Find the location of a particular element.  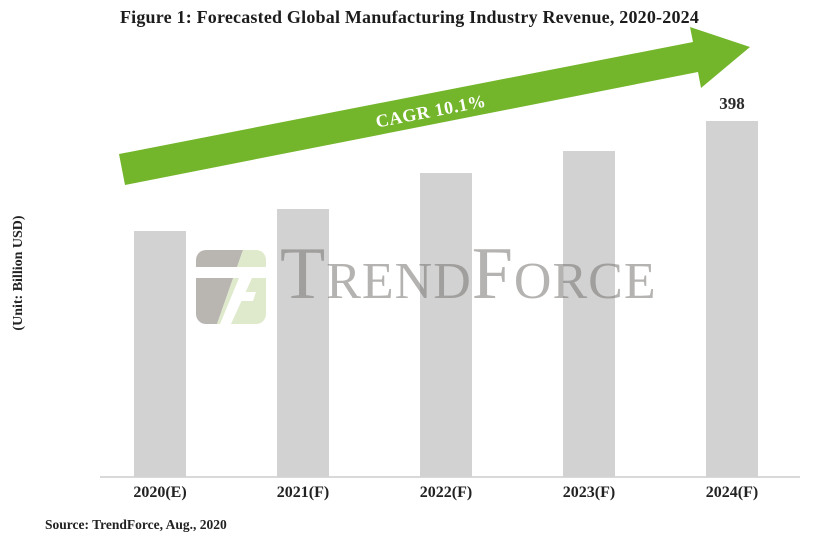

x-tick-label-2020(E): 2020(E) is located at coordinates (160, 492).